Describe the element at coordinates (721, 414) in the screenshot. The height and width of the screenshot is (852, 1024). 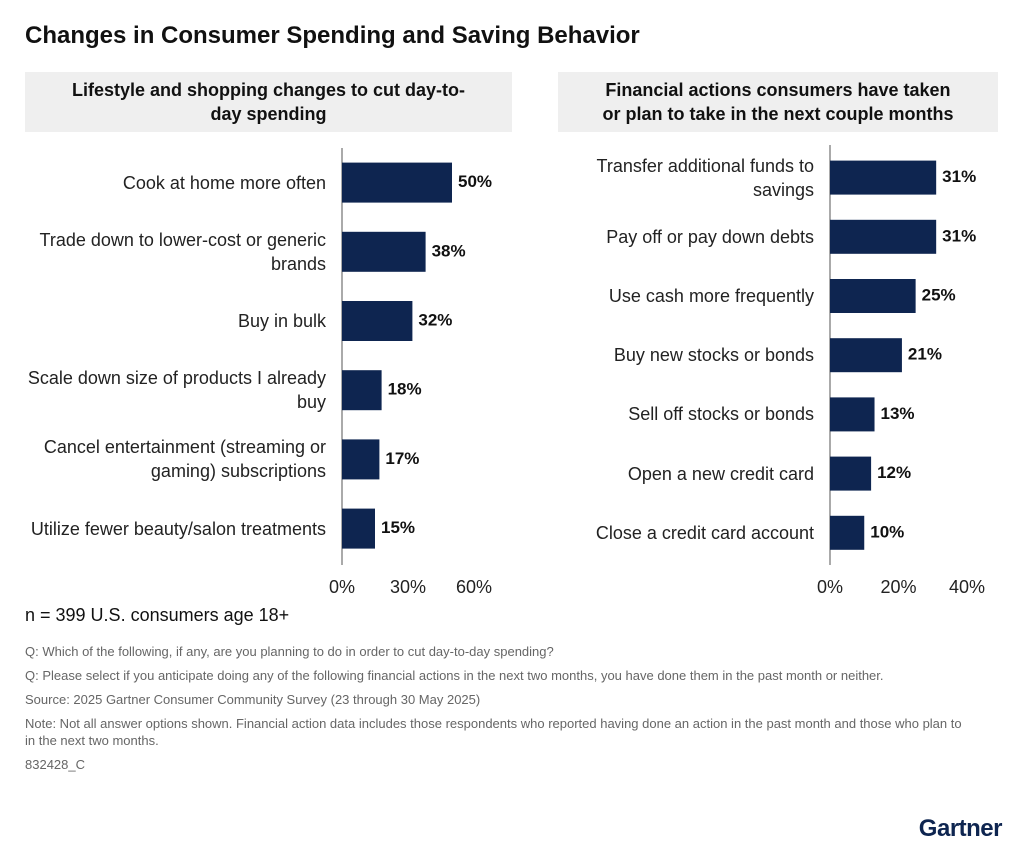
I see `category-label: Sell off stocks or bonds` at that location.